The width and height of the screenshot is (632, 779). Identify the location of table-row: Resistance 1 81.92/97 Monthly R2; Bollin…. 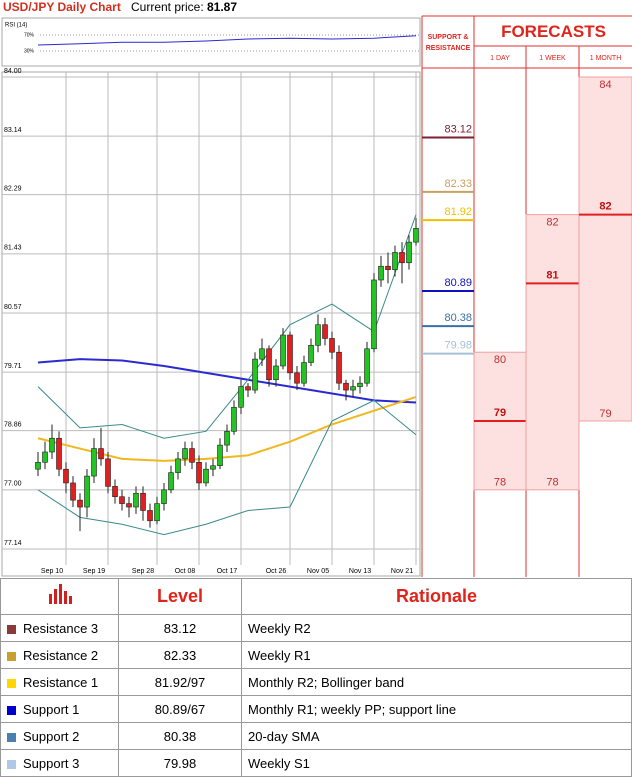
(316, 682).